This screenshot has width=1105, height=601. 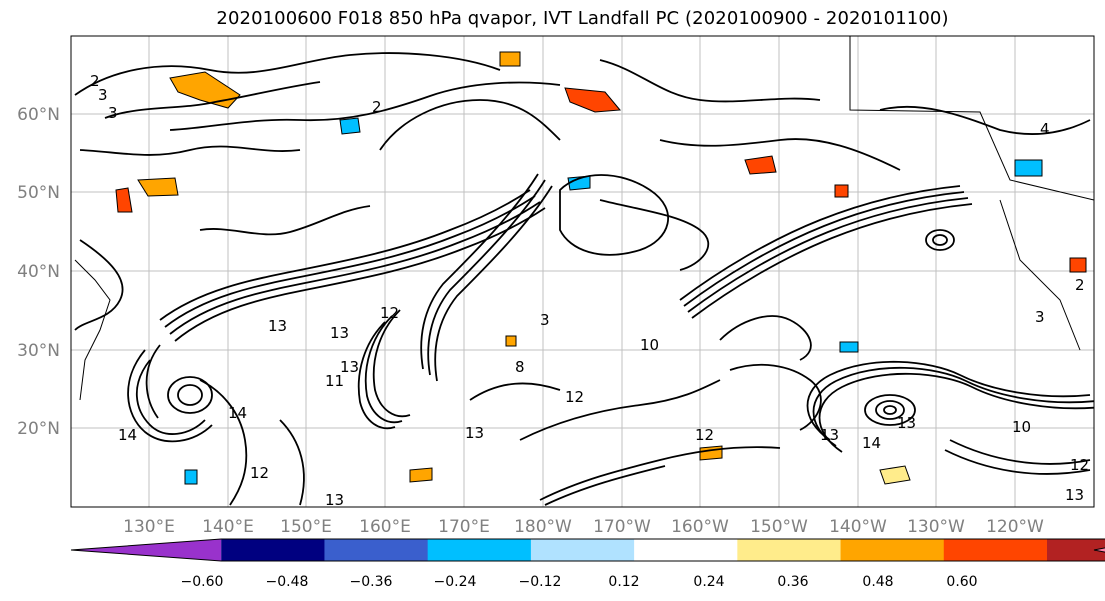 What do you see at coordinates (792, 582) in the screenshot?
I see `colorbar-tick: 0.36` at bounding box center [792, 582].